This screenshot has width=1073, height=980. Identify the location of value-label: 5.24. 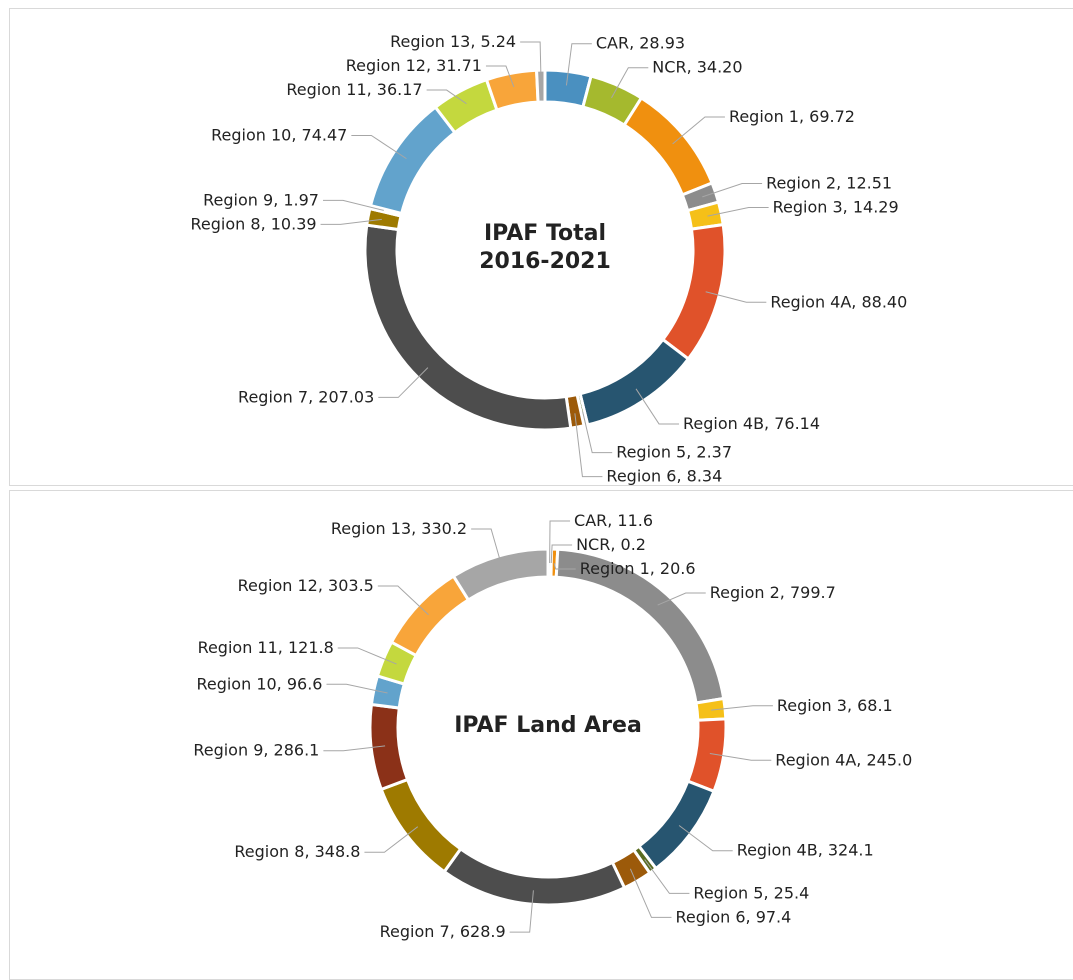
(498, 41).